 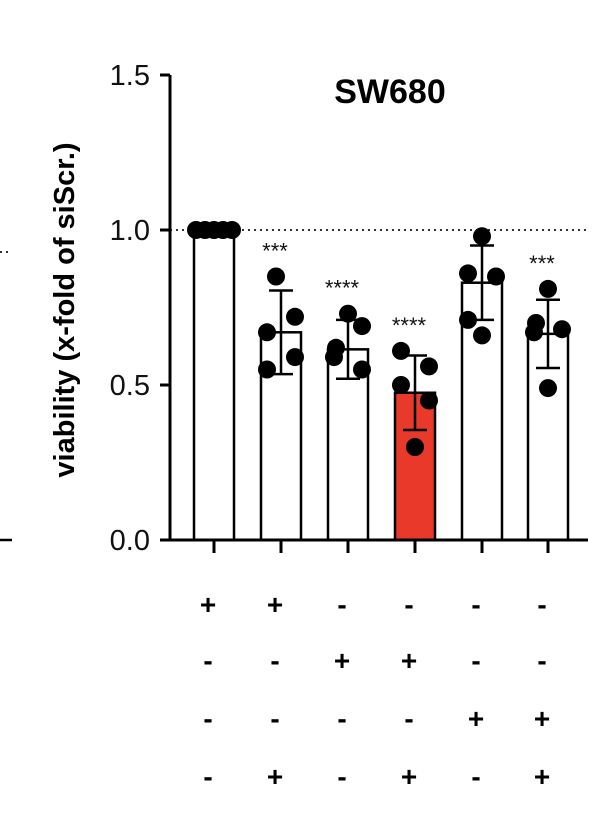 I want to click on y-tick-label: 0.5, so click(x=130, y=386).